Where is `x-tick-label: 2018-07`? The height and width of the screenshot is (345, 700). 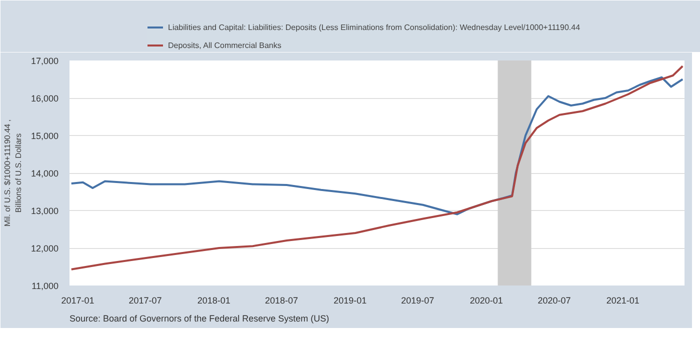 x-tick-label: 2018-07 is located at coordinates (281, 301).